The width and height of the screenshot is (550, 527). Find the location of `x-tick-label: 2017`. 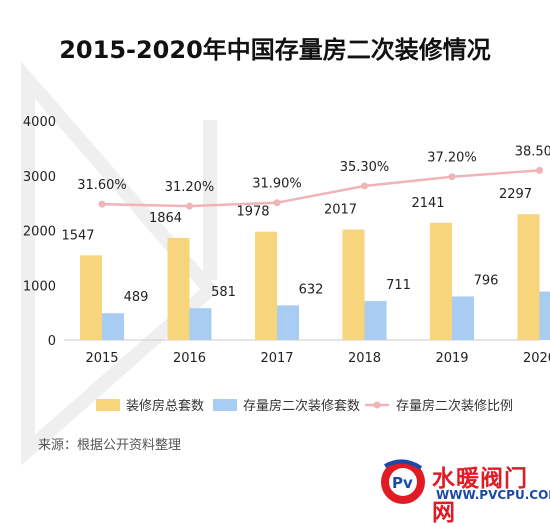

x-tick-label: 2017 is located at coordinates (276, 358).